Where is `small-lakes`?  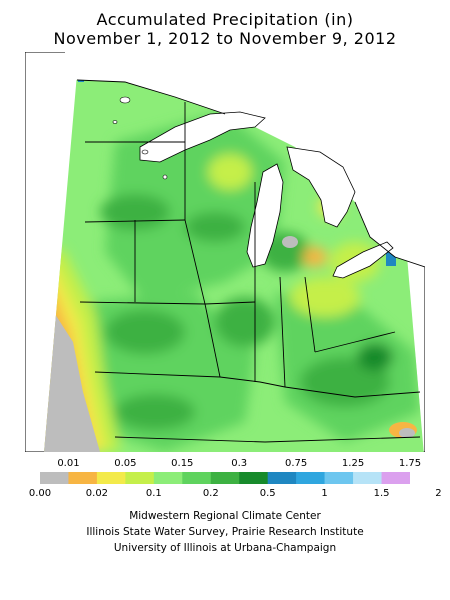 small-lakes is located at coordinates (140, 138).